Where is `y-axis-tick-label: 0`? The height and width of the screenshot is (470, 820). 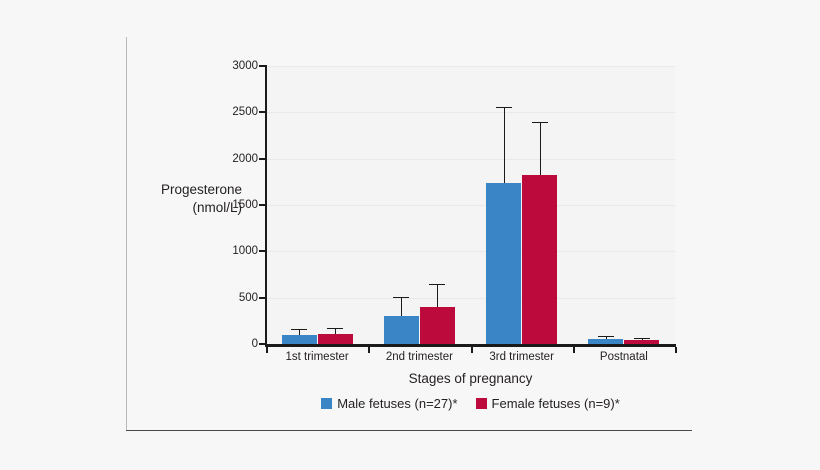 y-axis-tick-label: 0 is located at coordinates (254, 344).